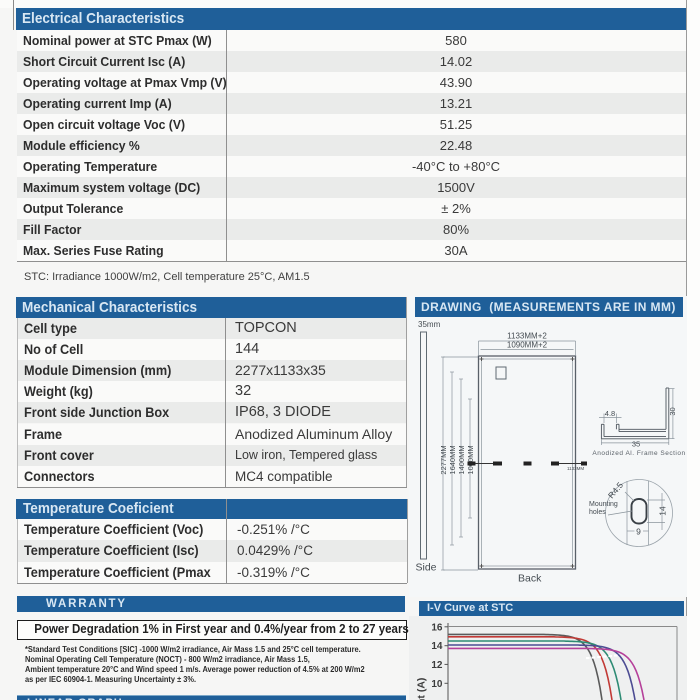 This screenshot has height=700, width=700. Describe the element at coordinates (638, 532) in the screenshot. I see `svg-text: 9` at that location.